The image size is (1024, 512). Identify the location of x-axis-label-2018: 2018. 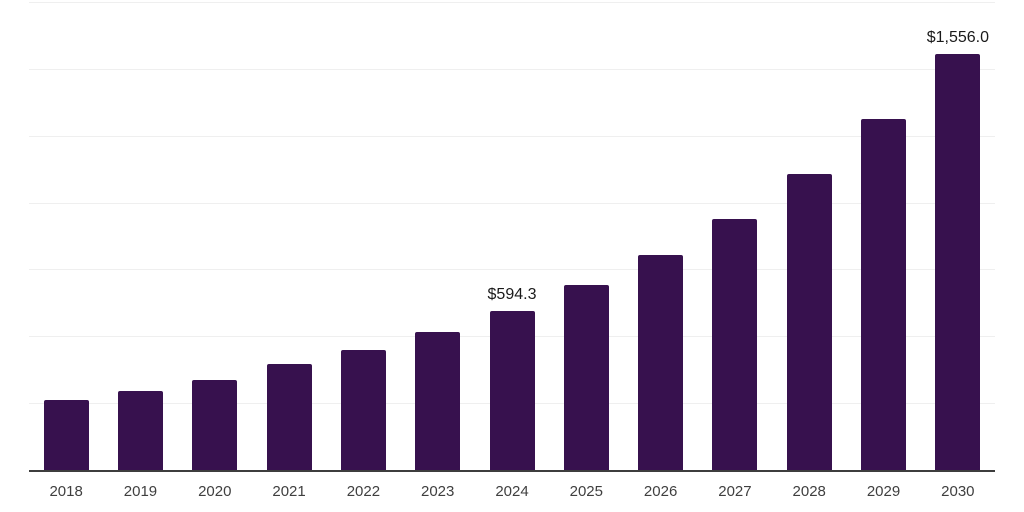
(66, 491).